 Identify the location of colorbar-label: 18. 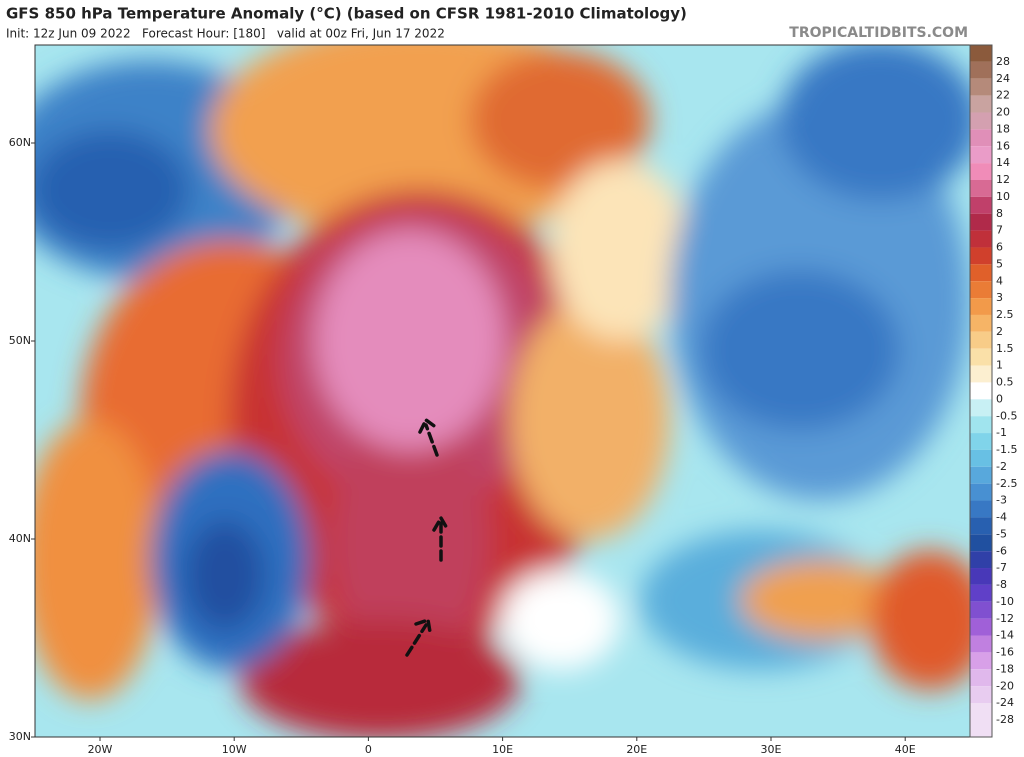
(1003, 128).